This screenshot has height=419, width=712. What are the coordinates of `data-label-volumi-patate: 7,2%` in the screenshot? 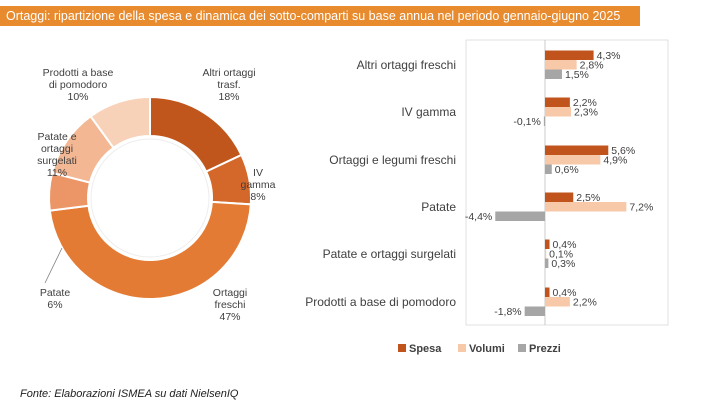 It's located at (641, 208).